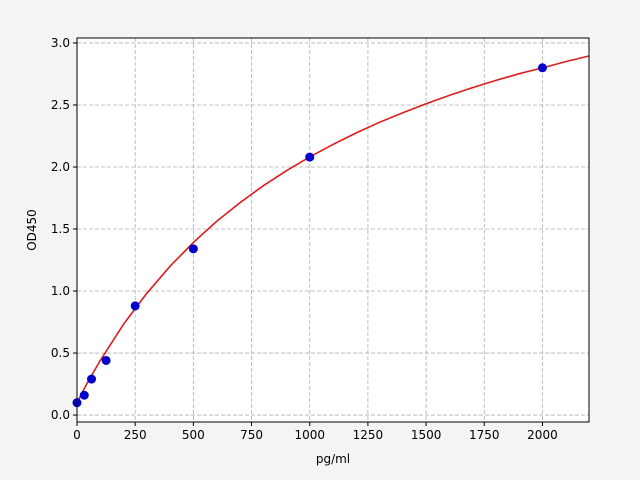 The height and width of the screenshot is (480, 640). I want to click on y-tick-label: 0.5, so click(60, 353).